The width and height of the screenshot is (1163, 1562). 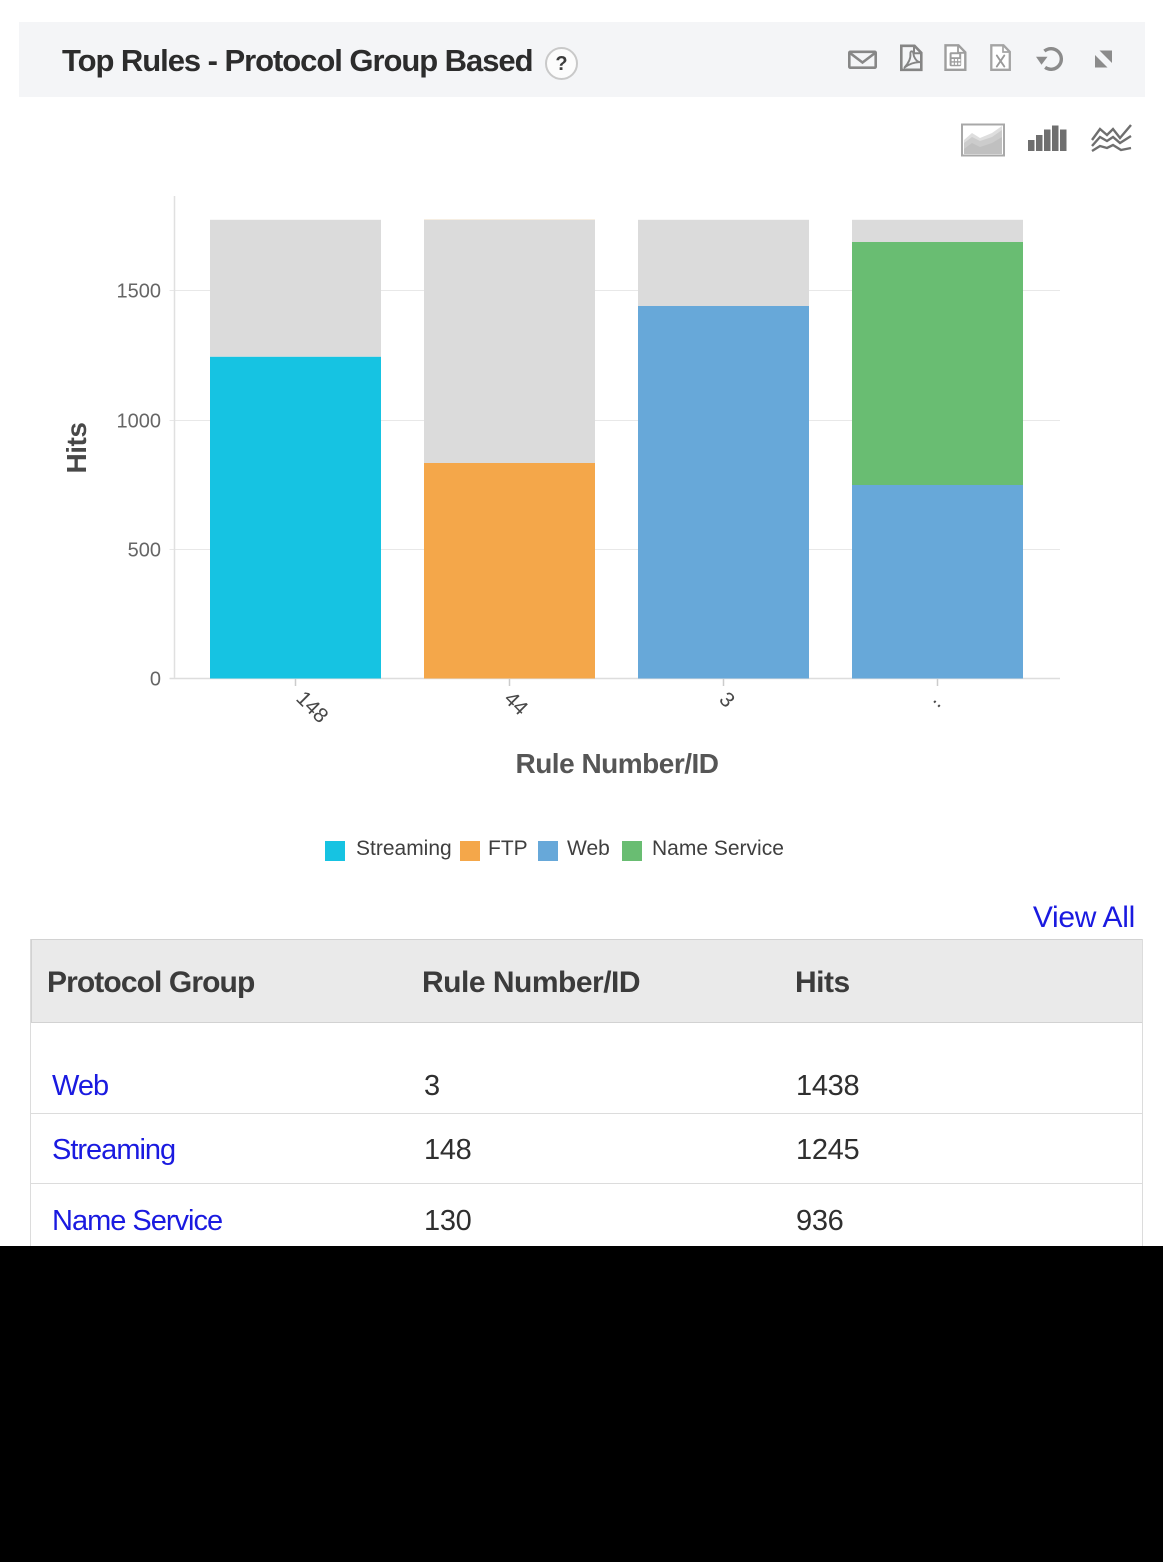 What do you see at coordinates (726, 700) in the screenshot?
I see `svg-text: 3` at bounding box center [726, 700].